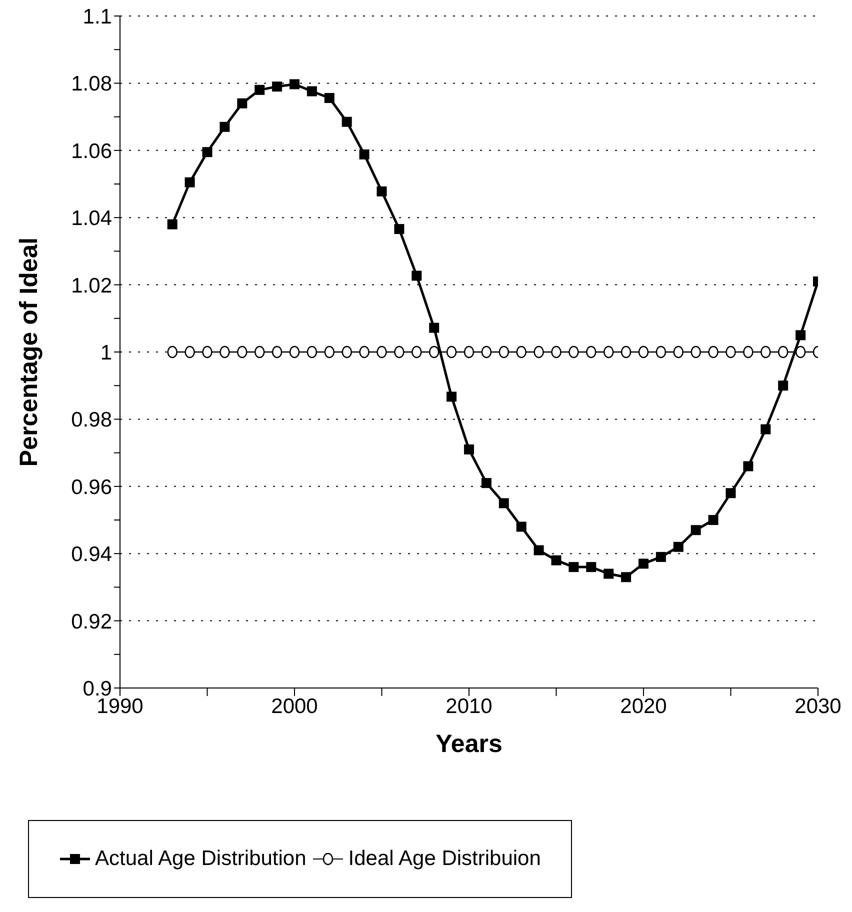 The width and height of the screenshot is (852, 912). What do you see at coordinates (200, 859) in the screenshot?
I see `legend-label: Actual Age Distribution` at bounding box center [200, 859].